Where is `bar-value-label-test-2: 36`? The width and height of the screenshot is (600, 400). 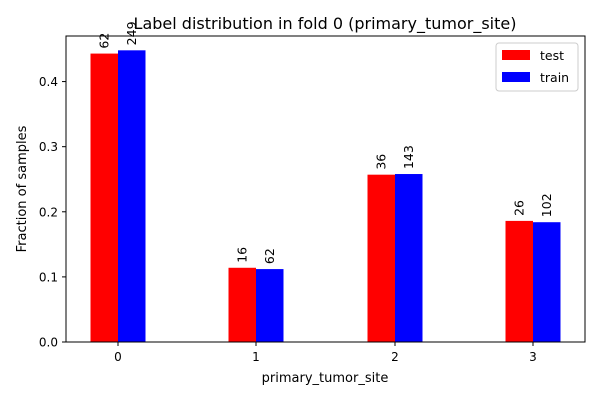 bar-value-label-test-2: 36 is located at coordinates (380, 162).